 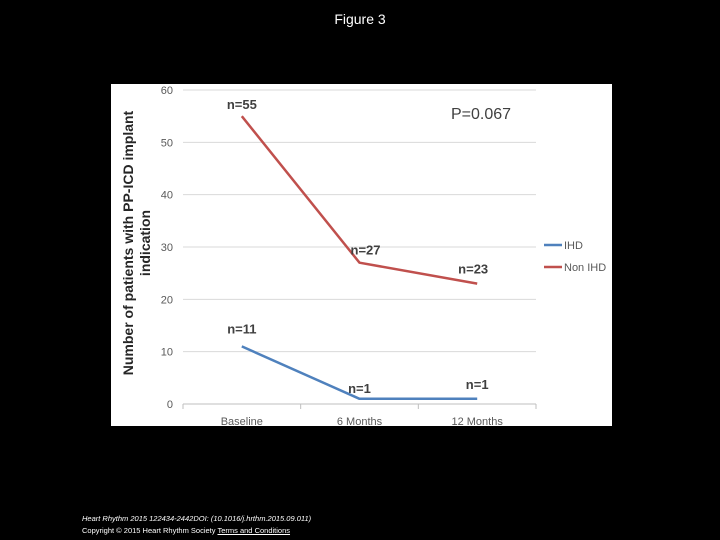 I want to click on y-tick-label: 0, so click(x=170, y=405).